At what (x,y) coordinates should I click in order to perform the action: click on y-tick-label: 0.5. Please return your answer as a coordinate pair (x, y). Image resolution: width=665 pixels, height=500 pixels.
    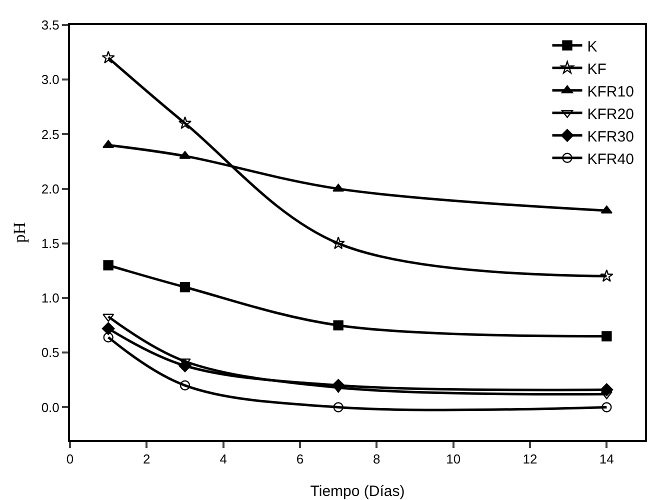
    Looking at the image, I should click on (50, 352).